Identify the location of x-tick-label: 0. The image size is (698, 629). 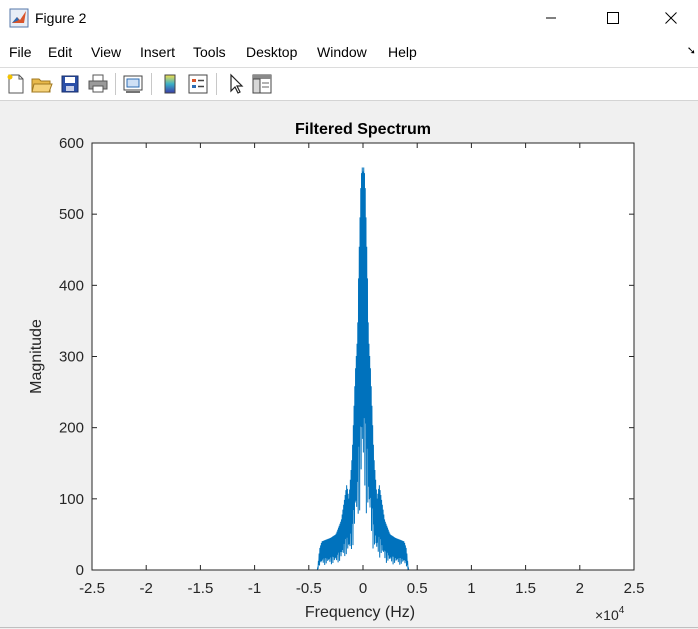
(363, 588).